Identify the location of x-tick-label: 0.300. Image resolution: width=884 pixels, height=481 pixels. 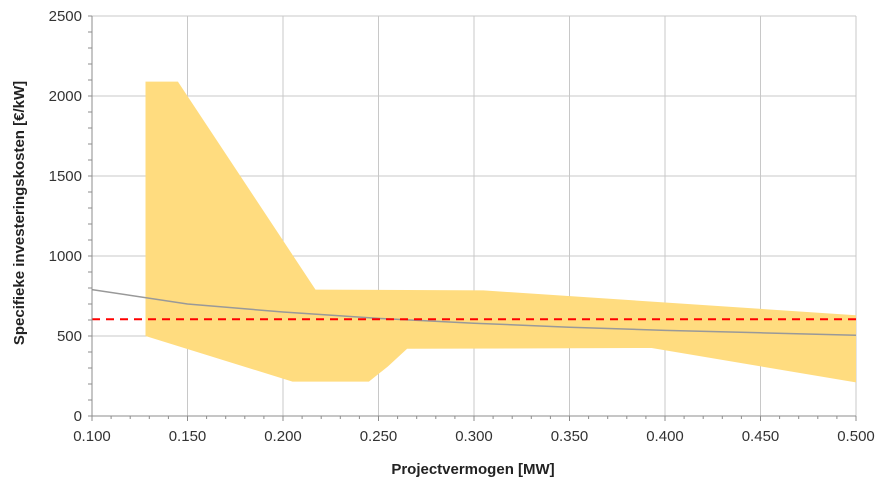
(474, 436).